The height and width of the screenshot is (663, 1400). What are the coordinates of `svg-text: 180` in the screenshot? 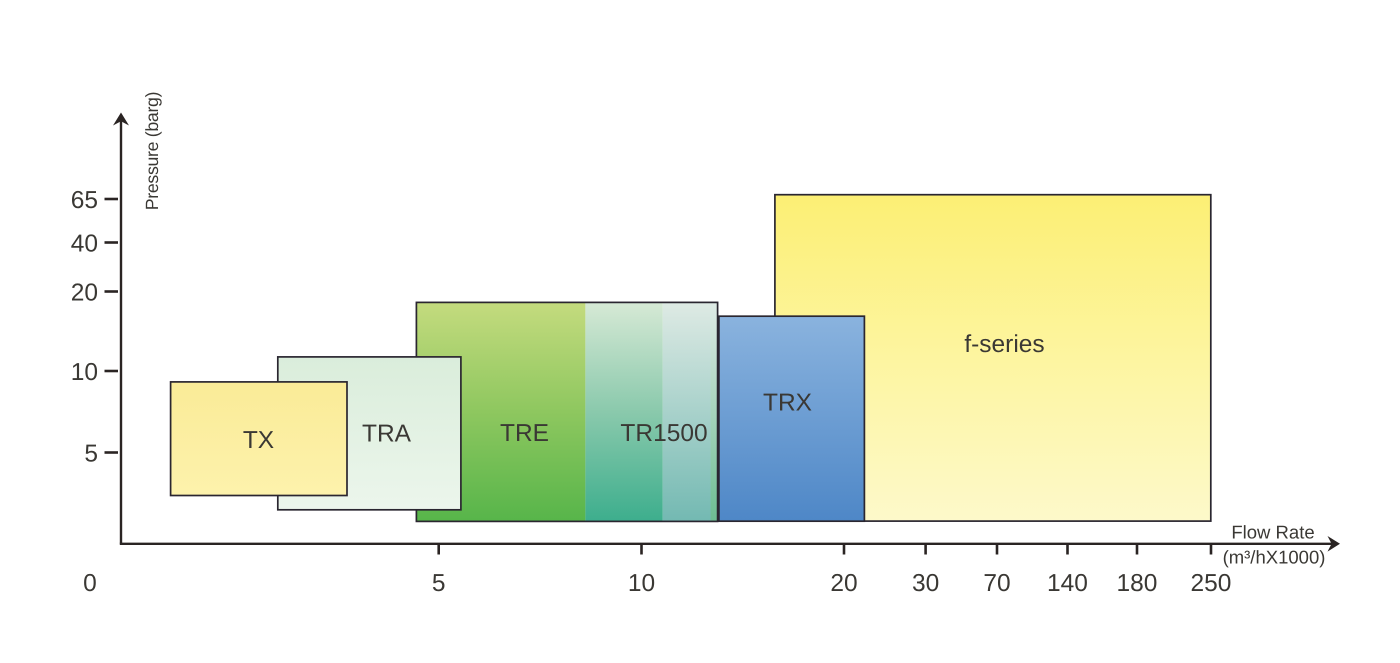 It's located at (1137, 583).